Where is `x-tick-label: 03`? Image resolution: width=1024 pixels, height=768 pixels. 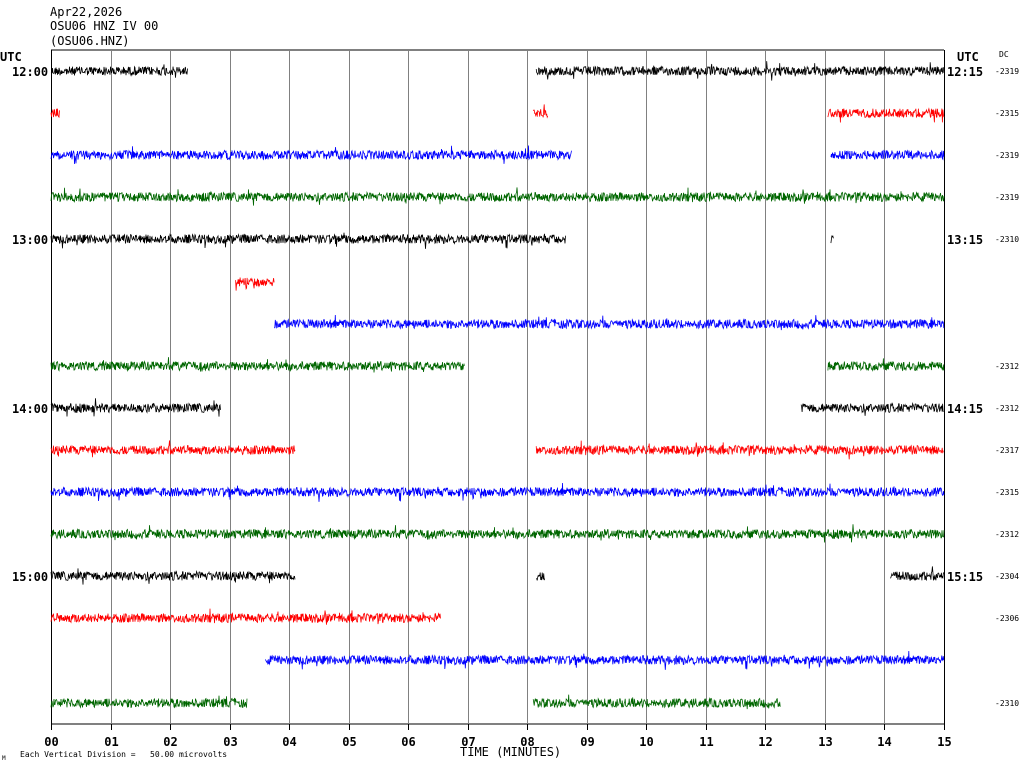
x-tick-label: 03 is located at coordinates (230, 742).